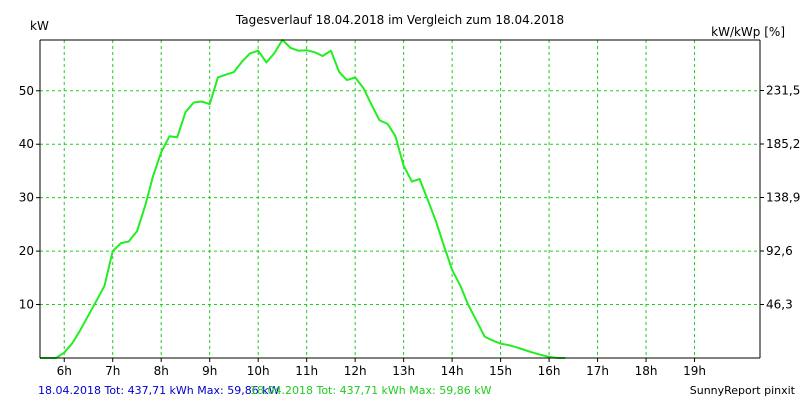 The image size is (800, 400). Describe the element at coordinates (355, 371) in the screenshot. I see `x-tick-label: 12h` at that location.